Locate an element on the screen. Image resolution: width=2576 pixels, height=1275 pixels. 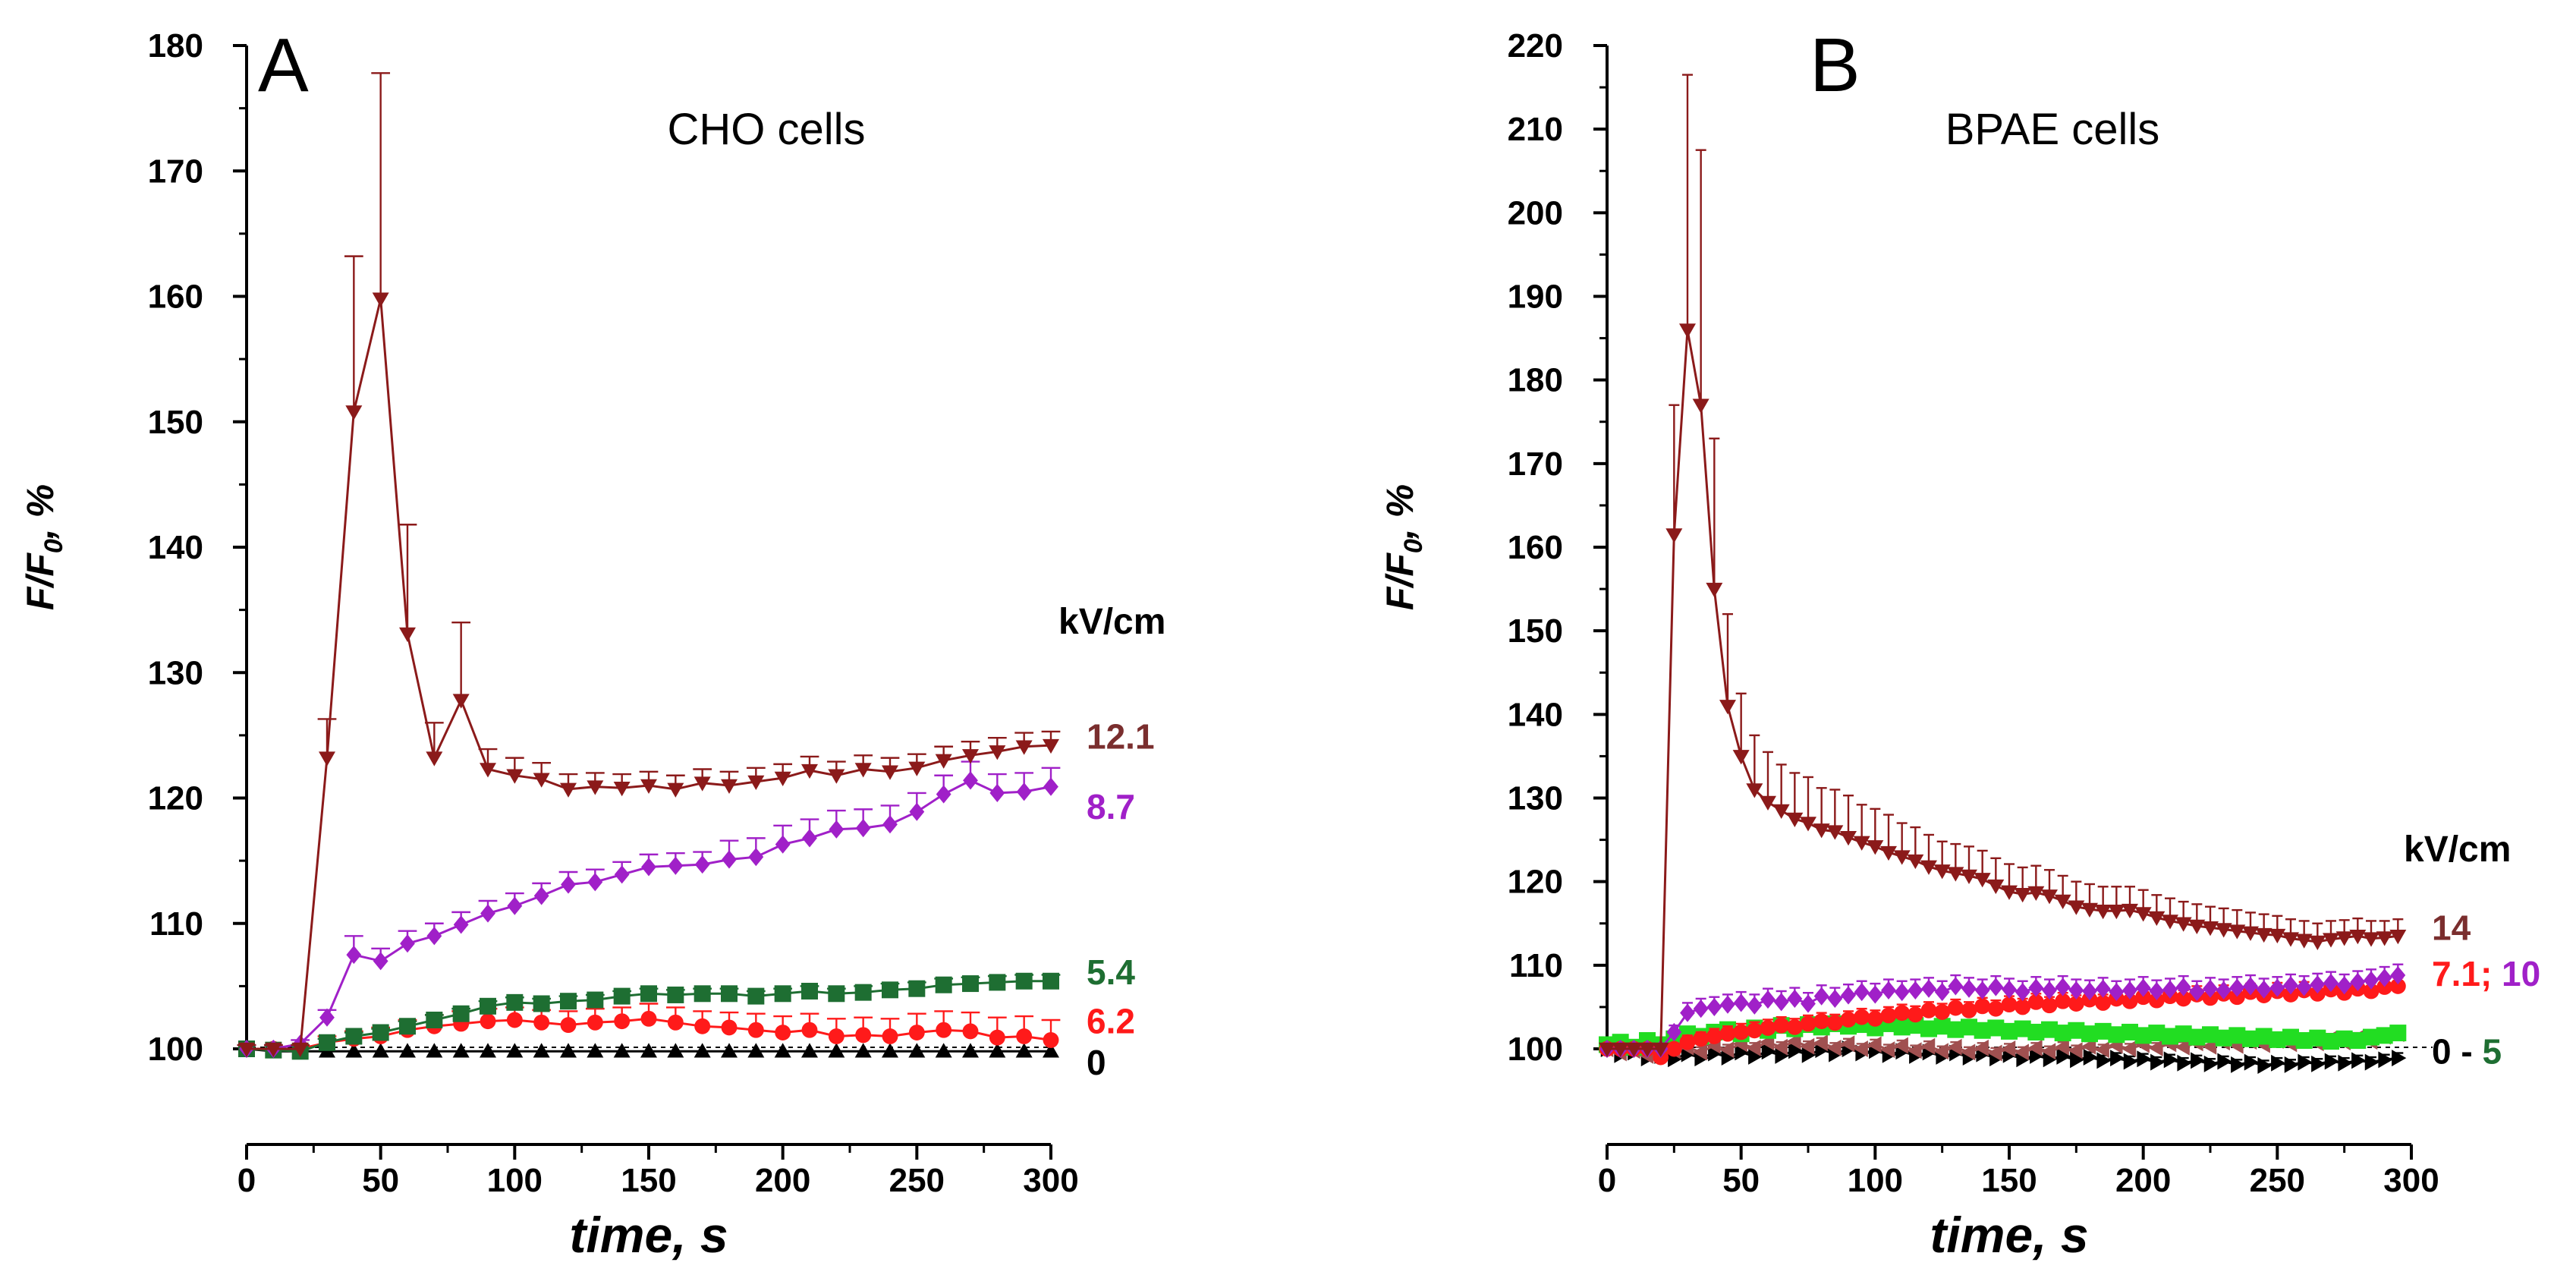
series-end-label-part: 5 is located at coordinates (2492, 1051).